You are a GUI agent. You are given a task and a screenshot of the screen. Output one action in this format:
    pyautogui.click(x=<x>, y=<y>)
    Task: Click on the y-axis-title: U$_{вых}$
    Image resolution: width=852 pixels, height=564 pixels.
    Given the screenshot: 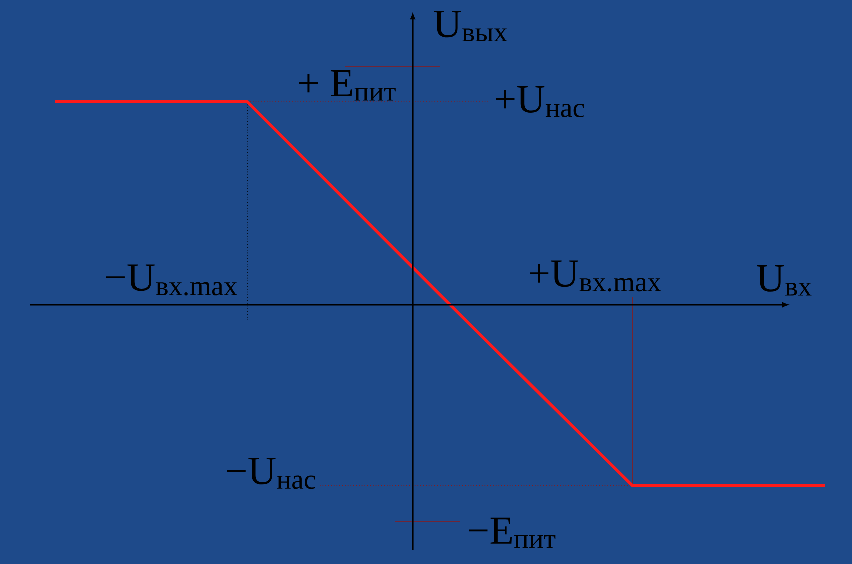 What is the action you would take?
    pyautogui.click(x=471, y=26)
    